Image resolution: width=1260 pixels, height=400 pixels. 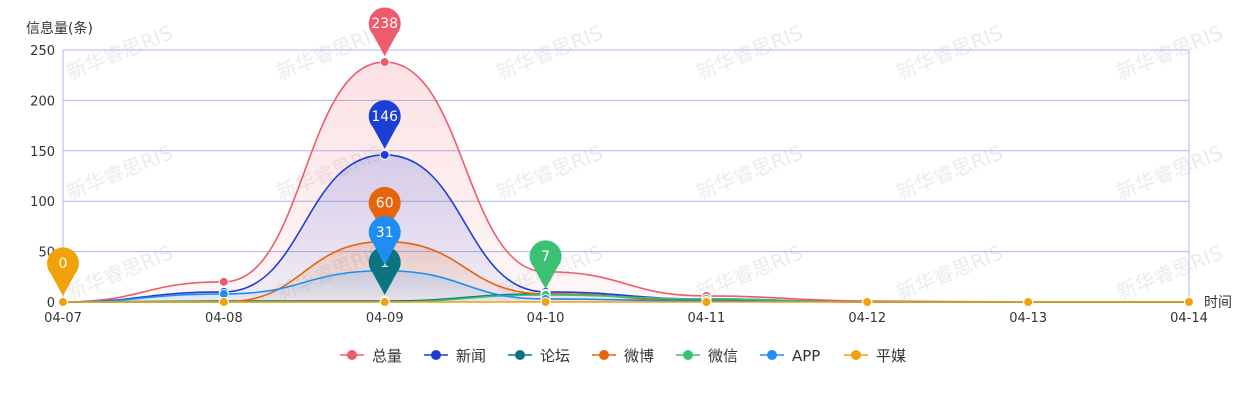 What do you see at coordinates (539, 356) in the screenshot?
I see `legend-item: 论坛` at bounding box center [539, 356].